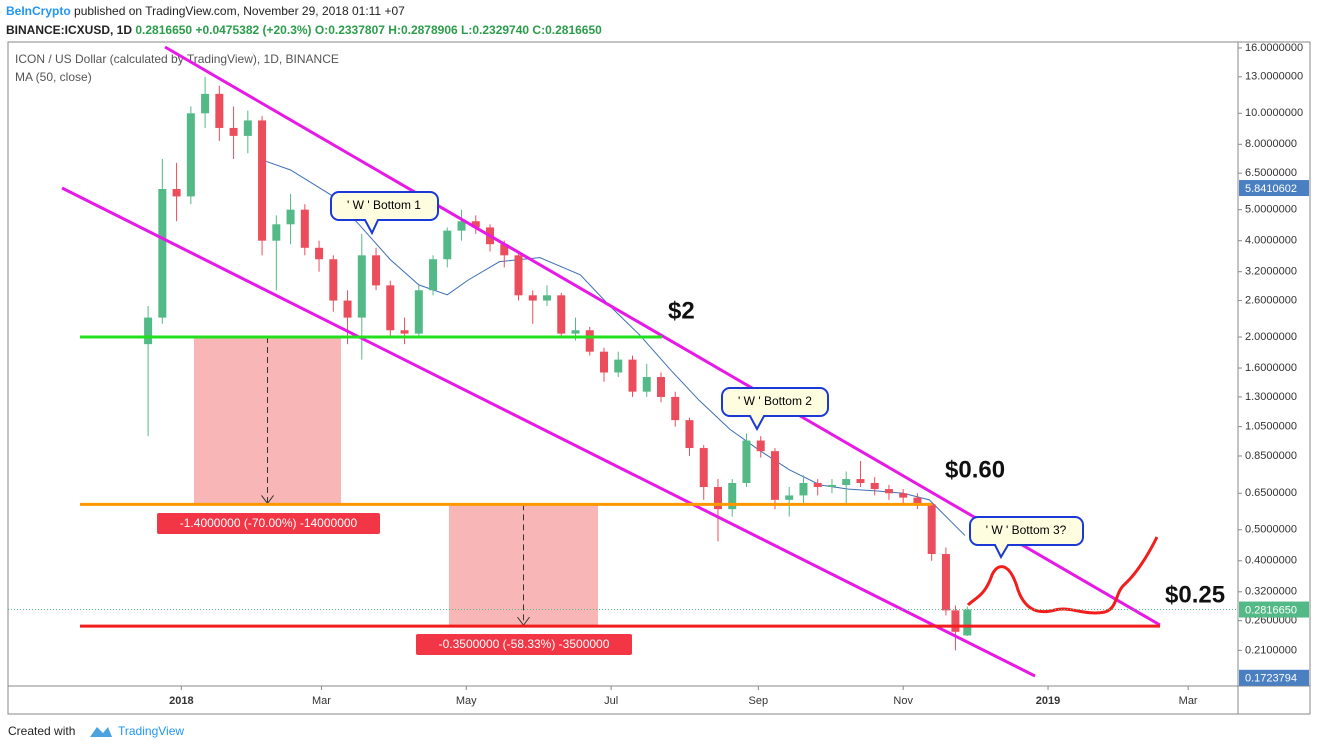 The height and width of the screenshot is (749, 1317). I want to click on x-tick-label: Nov, so click(903, 701).